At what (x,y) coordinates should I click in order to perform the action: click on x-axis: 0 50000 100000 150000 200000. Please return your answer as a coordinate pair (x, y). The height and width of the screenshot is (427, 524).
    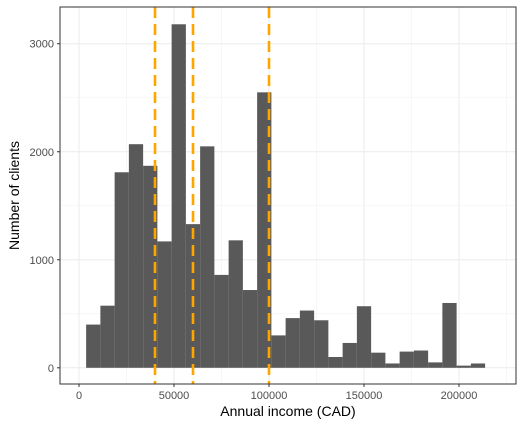
    Looking at the image, I should click on (276, 393).